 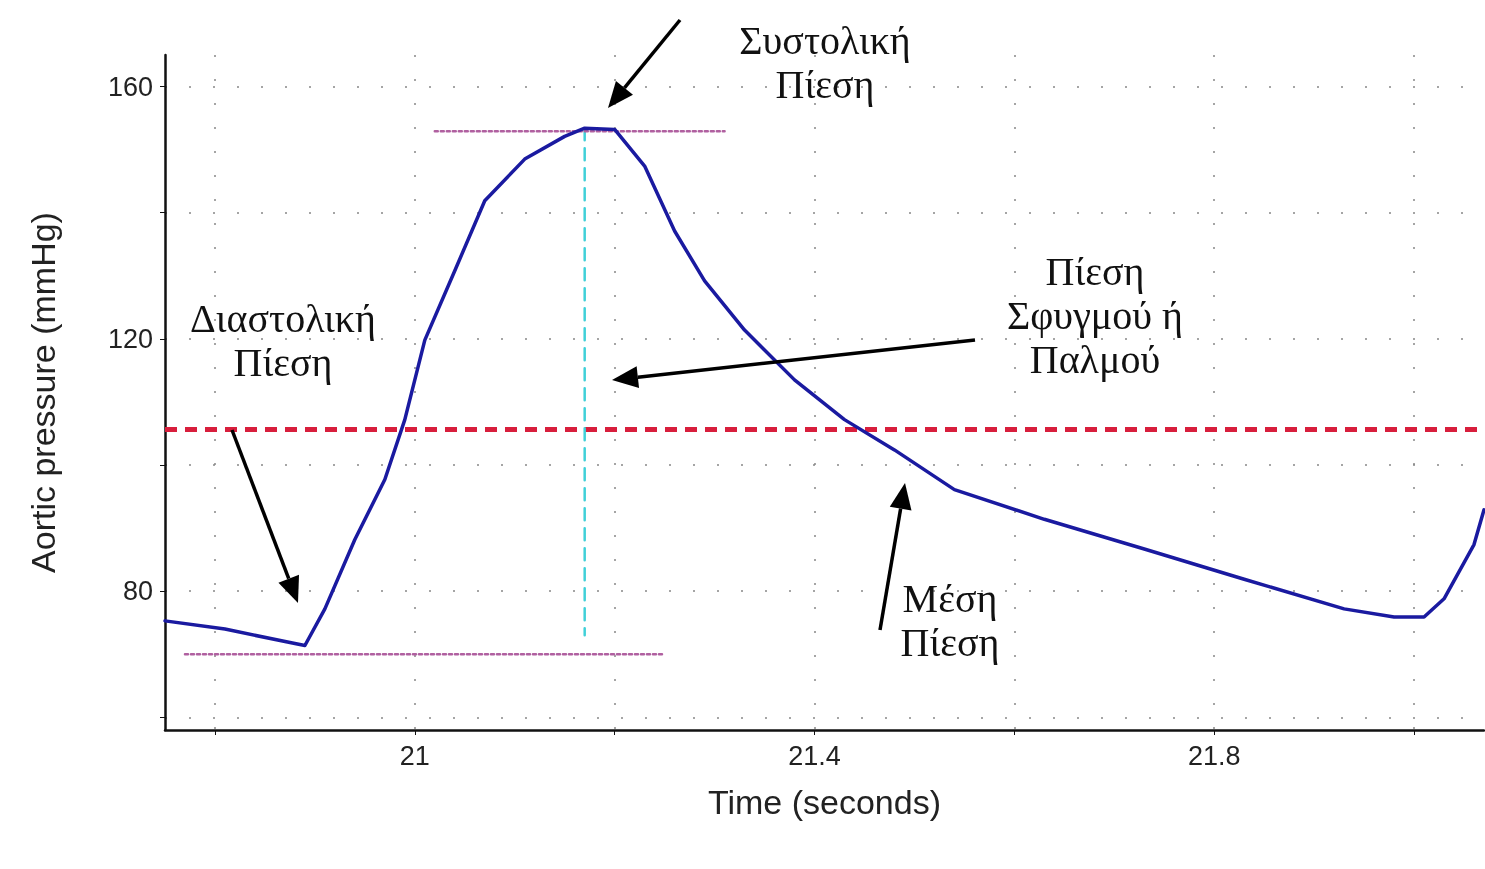 I want to click on y-axis-title: Aortic pressure (mmHg), so click(x=43, y=392).